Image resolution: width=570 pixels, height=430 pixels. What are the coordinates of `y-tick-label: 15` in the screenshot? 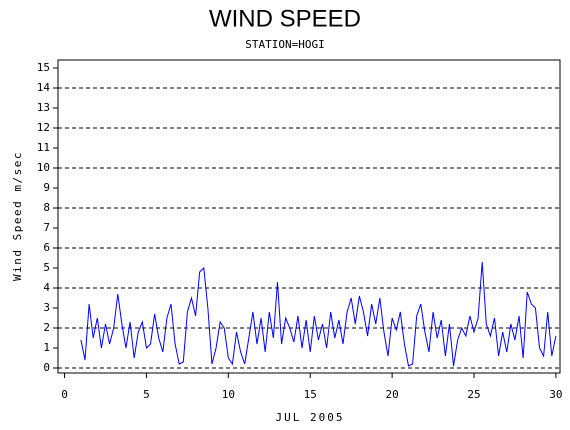 It's located at (43, 67).